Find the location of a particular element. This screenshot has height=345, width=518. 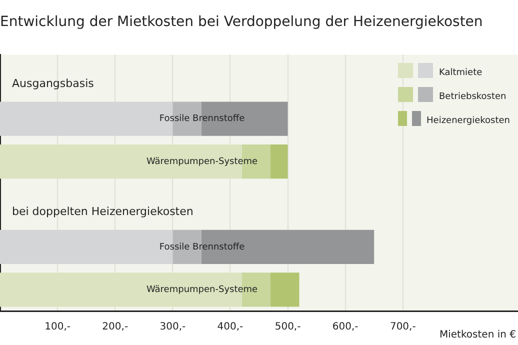

x-tick-label: 400,- is located at coordinates (230, 327).